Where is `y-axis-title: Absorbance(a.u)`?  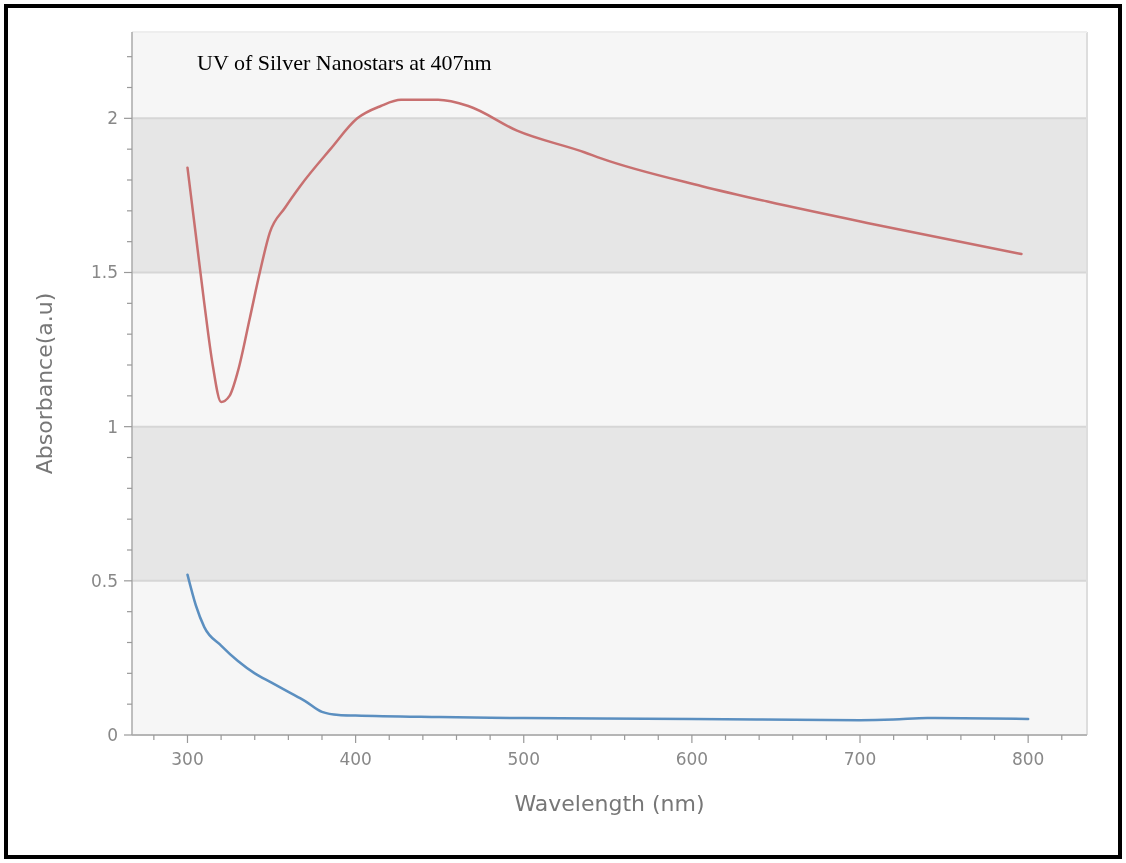 y-axis-title: Absorbance(a.u) is located at coordinates (44, 383).